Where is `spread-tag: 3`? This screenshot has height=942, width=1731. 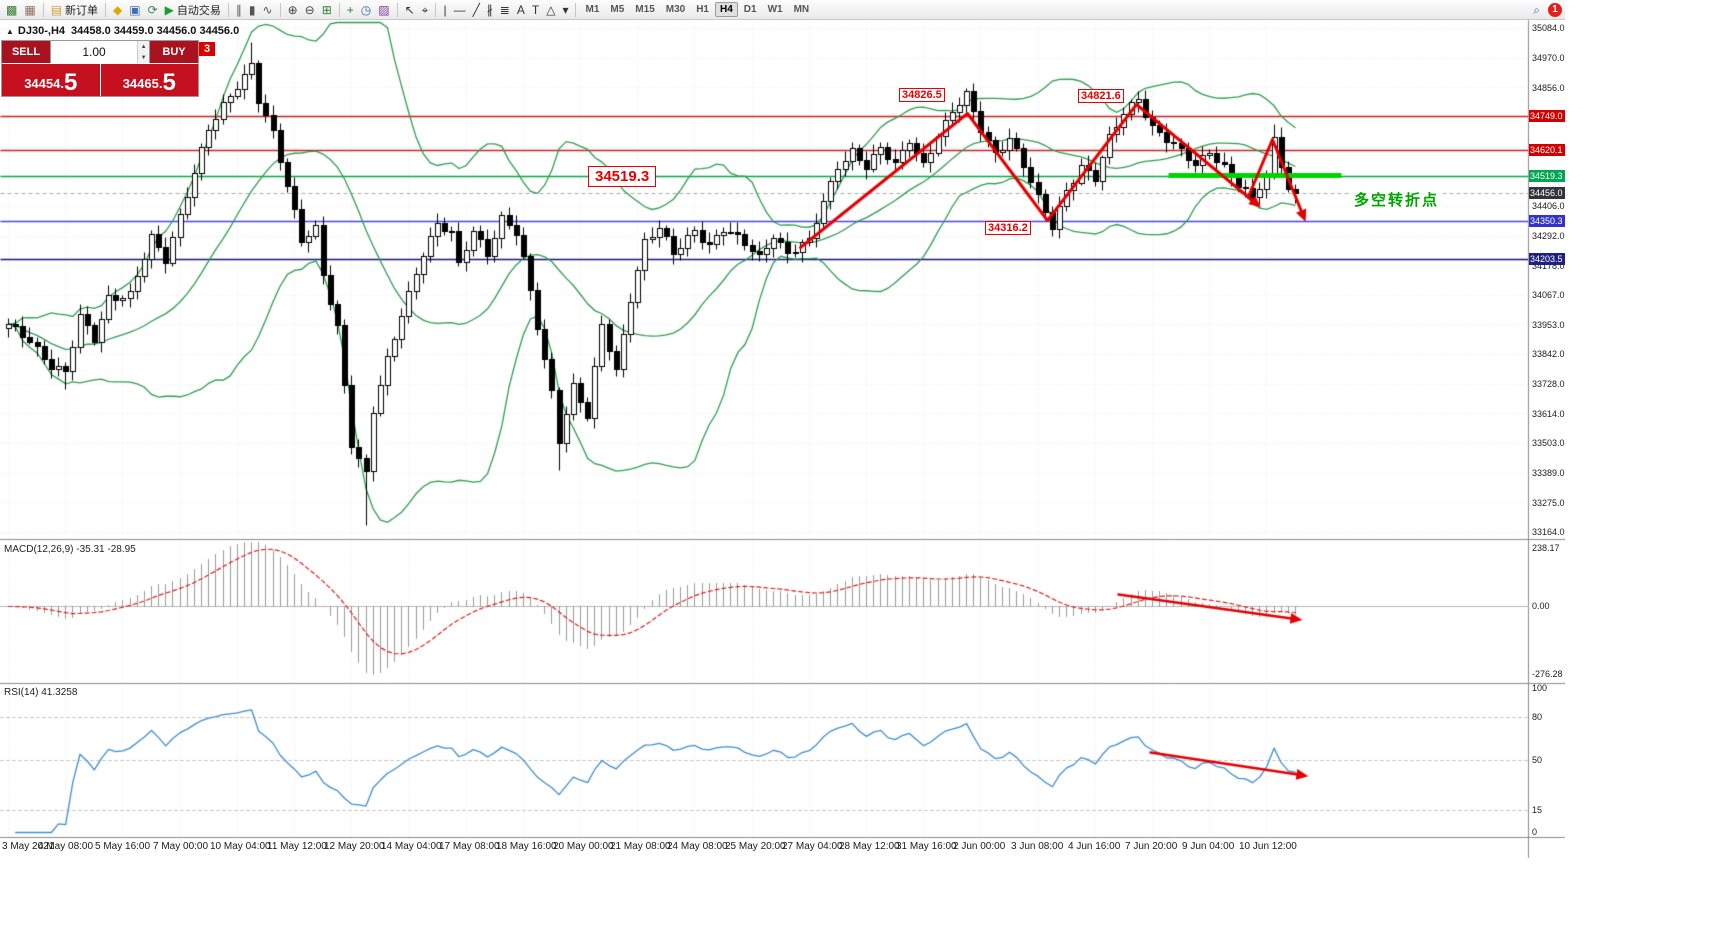
spread-tag: 3 is located at coordinates (207, 49).